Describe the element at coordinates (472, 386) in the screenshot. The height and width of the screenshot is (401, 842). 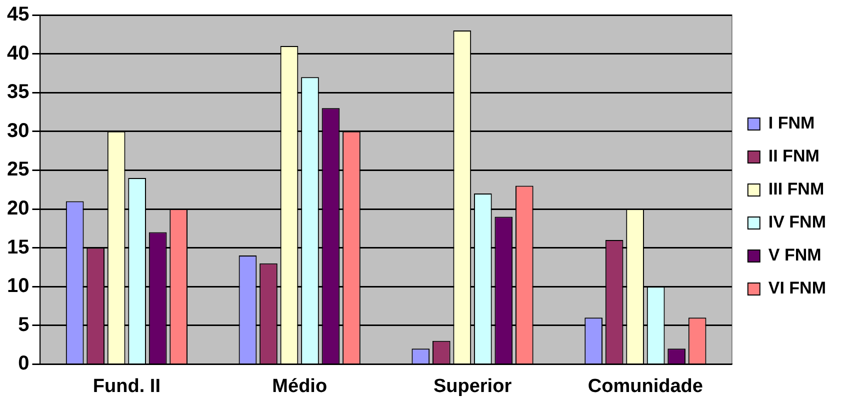
I see `x-tick-label: Superior` at that location.